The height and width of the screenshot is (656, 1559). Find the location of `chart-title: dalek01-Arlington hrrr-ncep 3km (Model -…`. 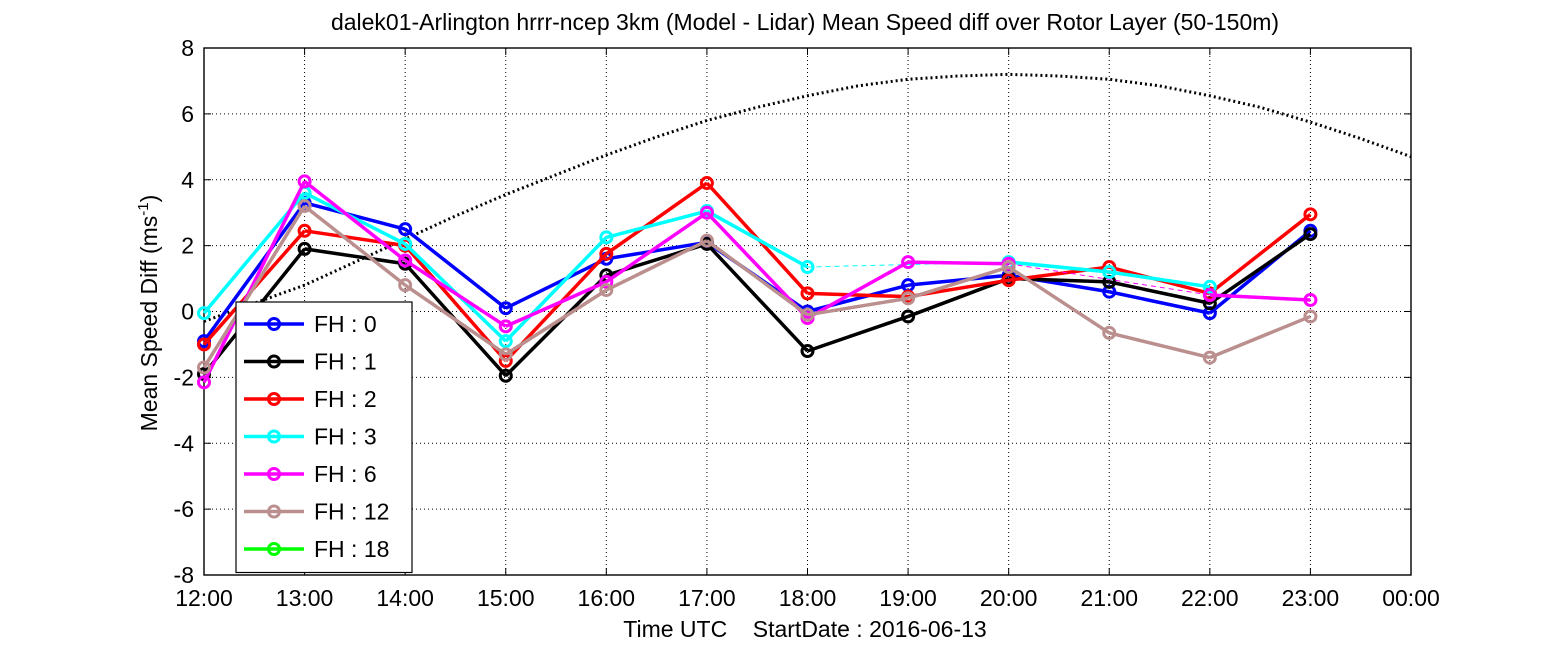

chart-title: dalek01-Arlington hrrr-ncep 3km (Model -… is located at coordinates (805, 22).